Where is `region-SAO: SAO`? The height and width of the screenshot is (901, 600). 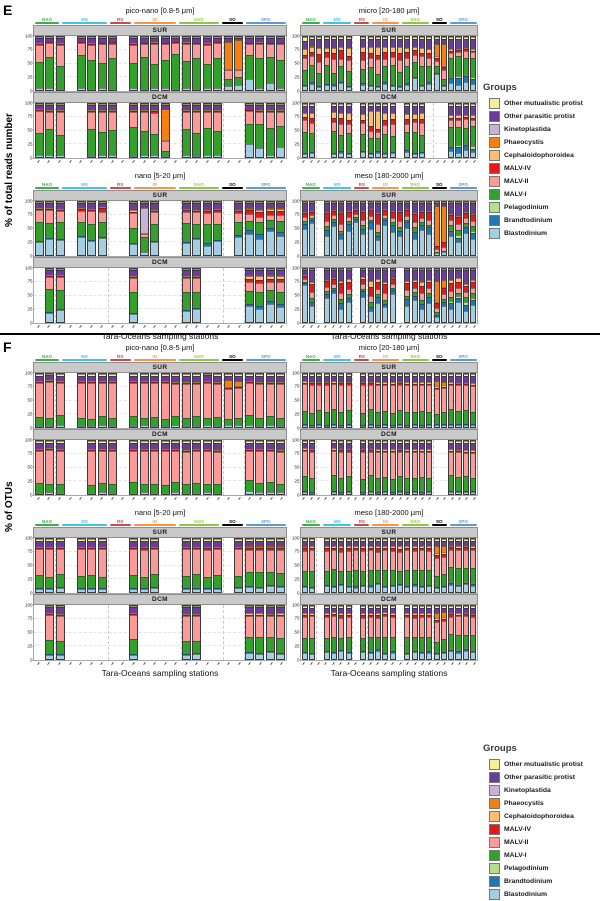 region-SAO: SAO is located at coordinates (415, 185).